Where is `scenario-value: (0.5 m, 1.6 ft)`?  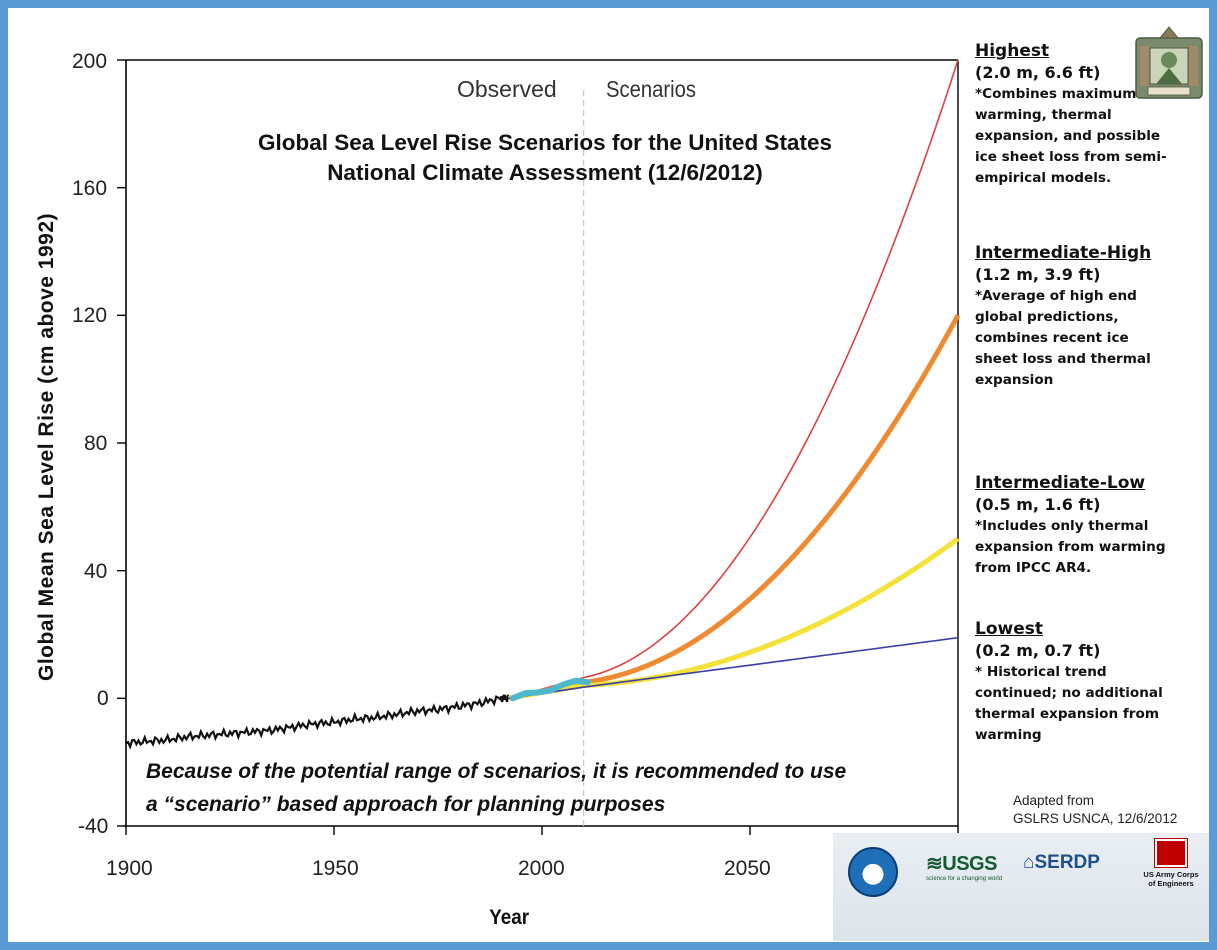
scenario-value: (0.5 m, 1.6 ft) is located at coordinates (1038, 504).